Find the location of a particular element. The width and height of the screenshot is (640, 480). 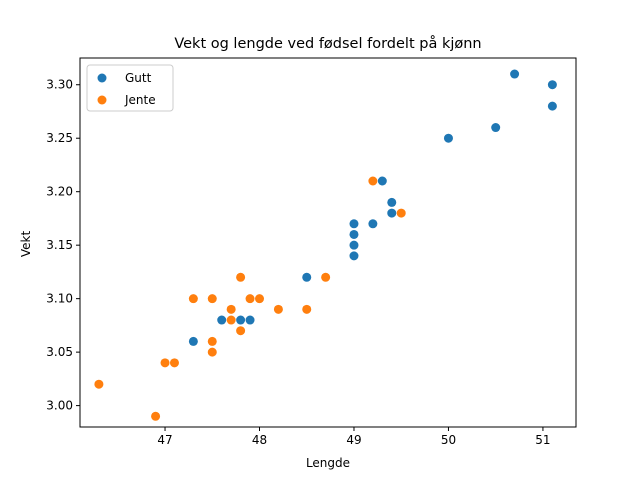

legend: Gutt Jente is located at coordinates (130, 88).